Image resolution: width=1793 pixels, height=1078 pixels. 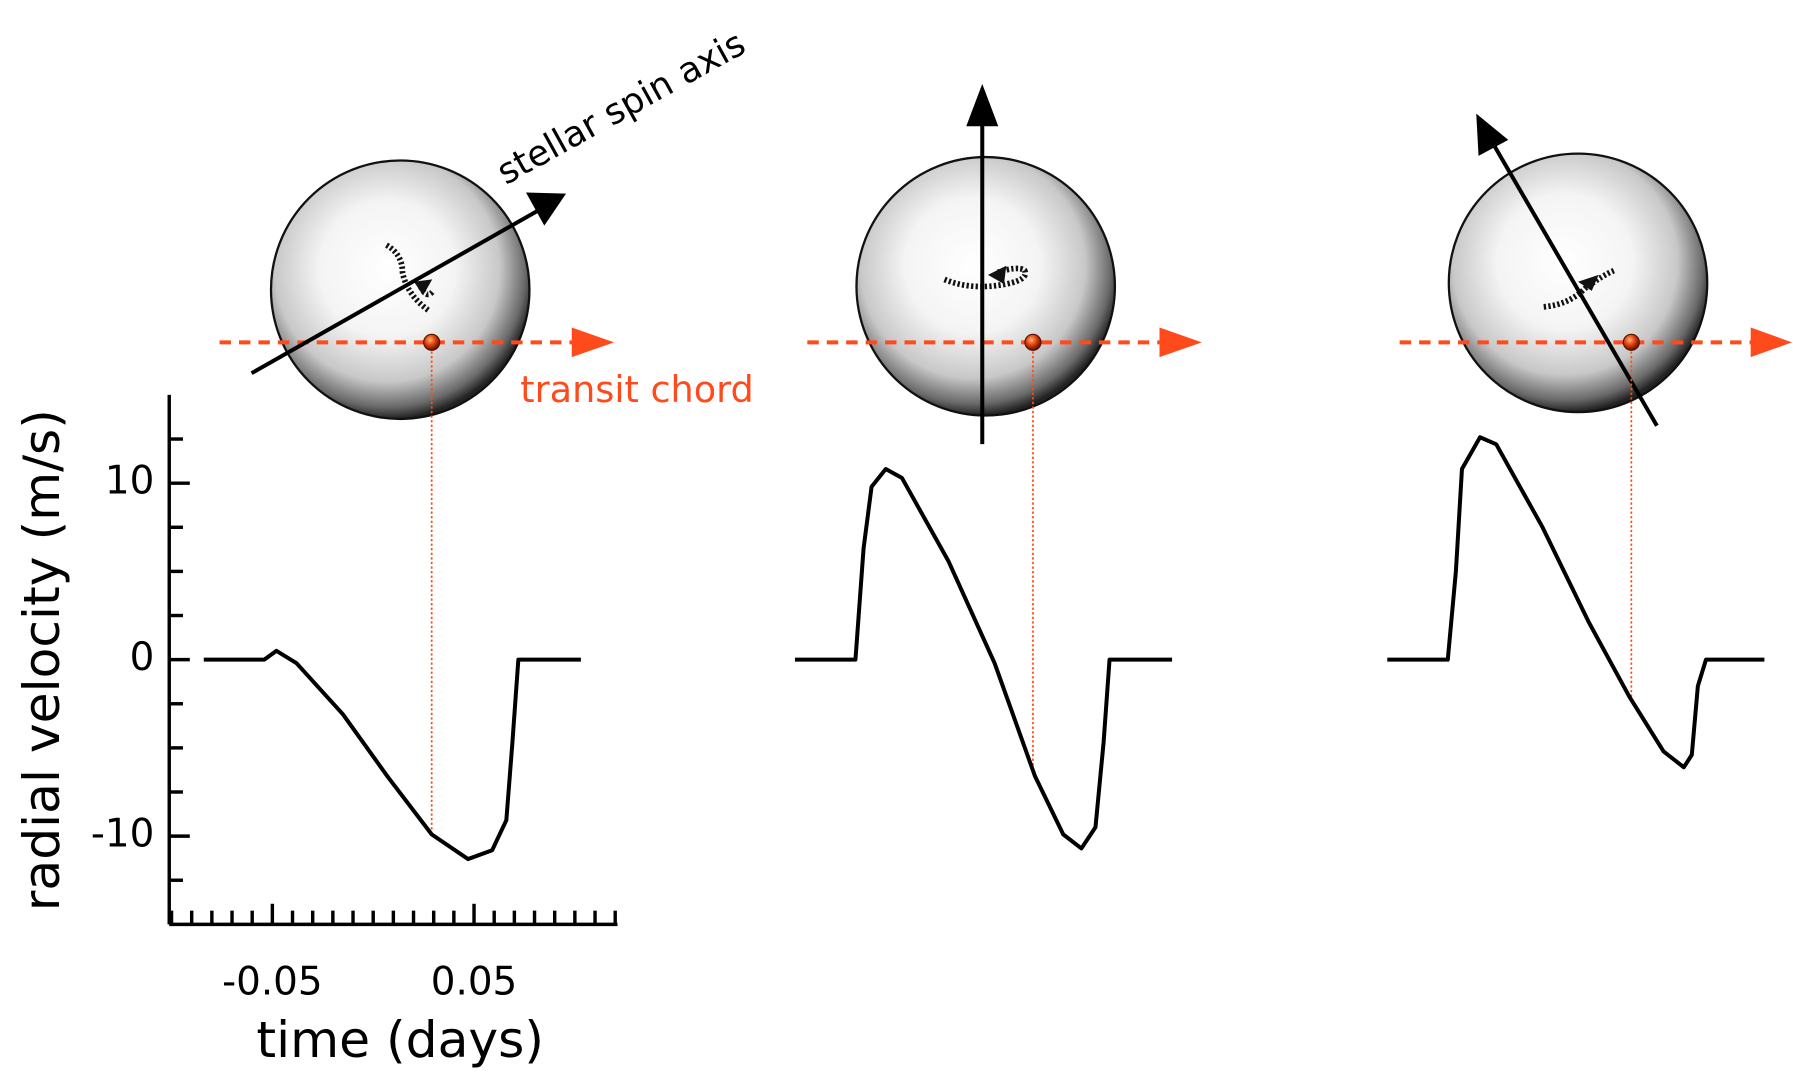 I want to click on spin-axis-arrowhead, so click(x=1017, y=154).